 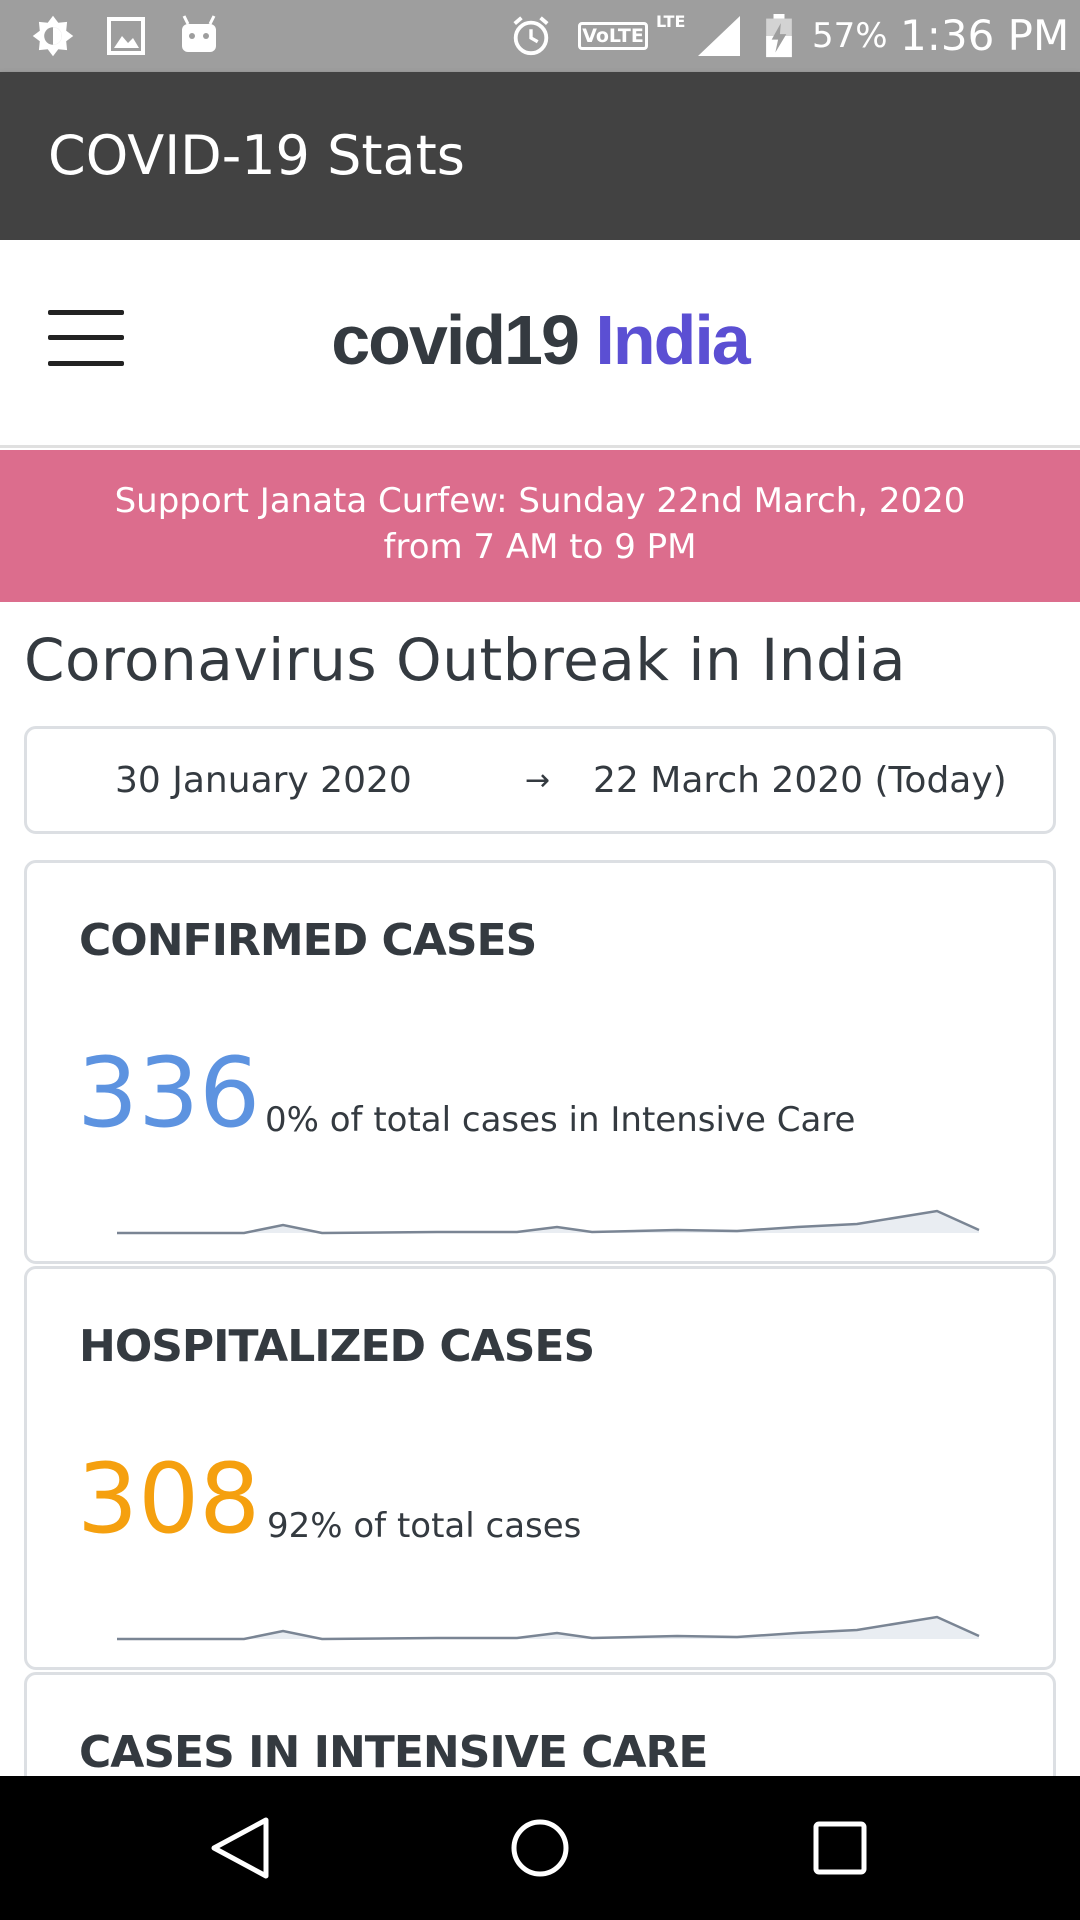 I want to click on confirmed-cases-title: CONFIRMED CASES, so click(x=308, y=940).